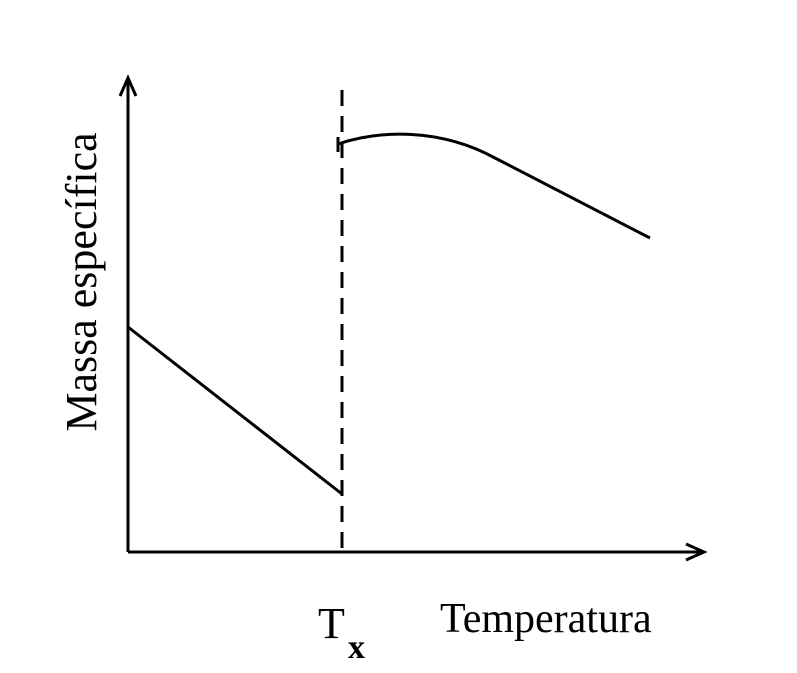  I want to click on solid-phase-line, so click(235, 410).